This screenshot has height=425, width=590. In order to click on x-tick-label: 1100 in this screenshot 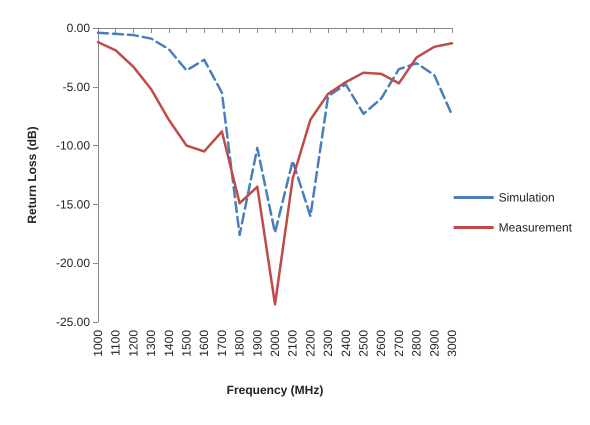, I will do `click(115, 343)`.